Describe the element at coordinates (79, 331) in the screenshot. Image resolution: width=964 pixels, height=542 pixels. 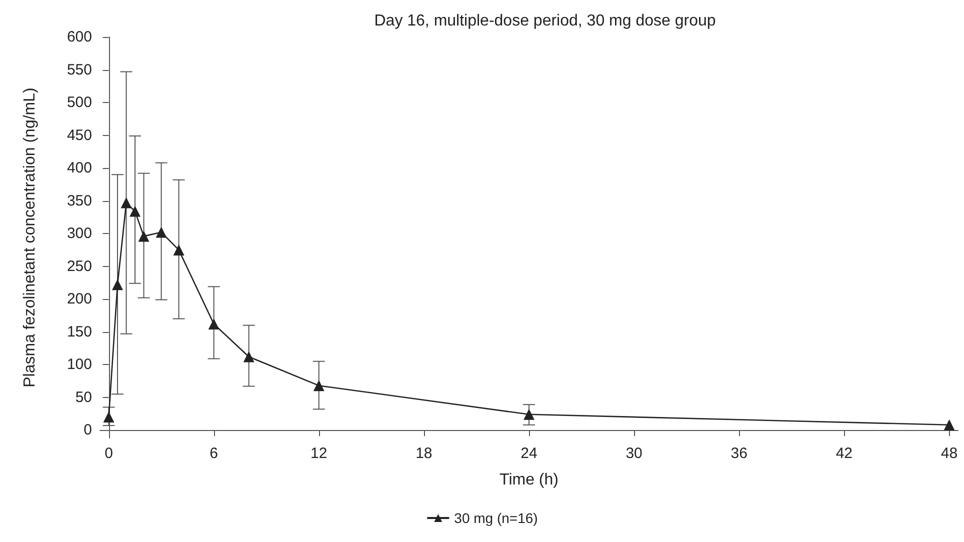
I see `y-tick-label: 150` at that location.